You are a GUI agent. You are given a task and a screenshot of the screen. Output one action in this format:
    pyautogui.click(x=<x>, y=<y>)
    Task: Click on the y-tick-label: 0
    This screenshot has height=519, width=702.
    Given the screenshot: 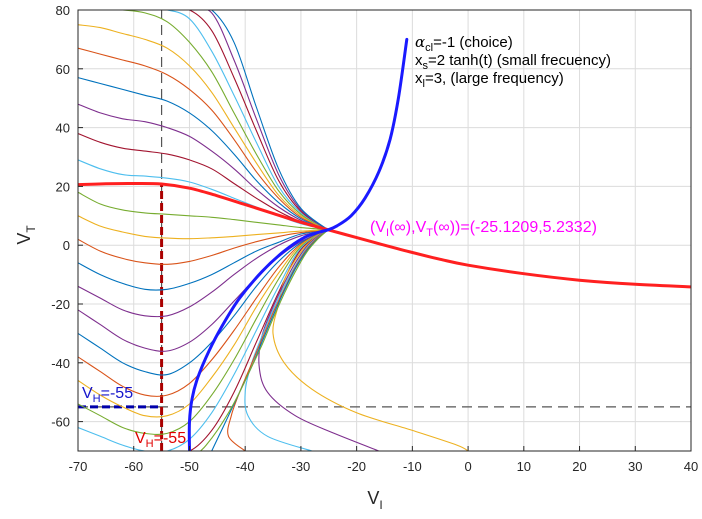 What is the action you would take?
    pyautogui.click(x=66, y=245)
    